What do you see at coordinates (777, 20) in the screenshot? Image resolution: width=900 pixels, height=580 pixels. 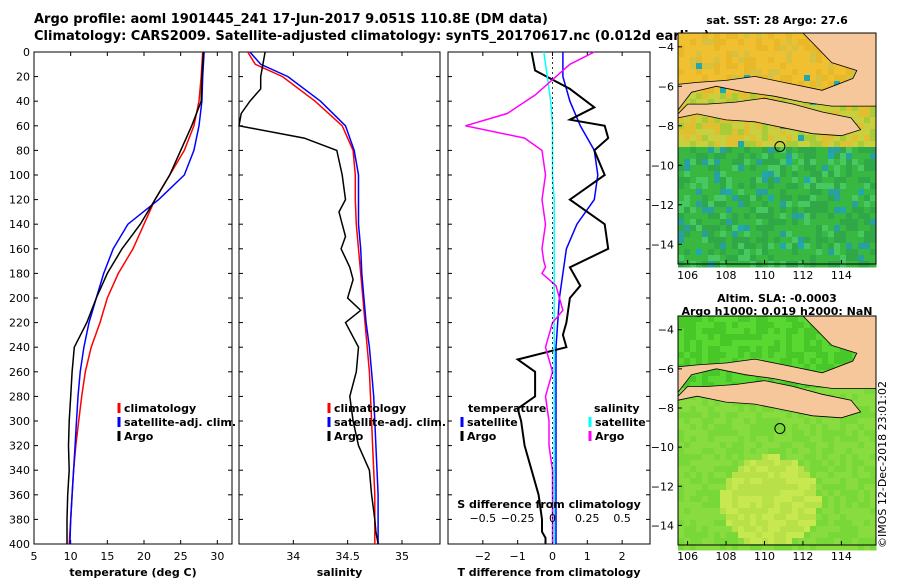 I see `sst-map-title: sat. SST: 28 Argo: 27.6` at bounding box center [777, 20].